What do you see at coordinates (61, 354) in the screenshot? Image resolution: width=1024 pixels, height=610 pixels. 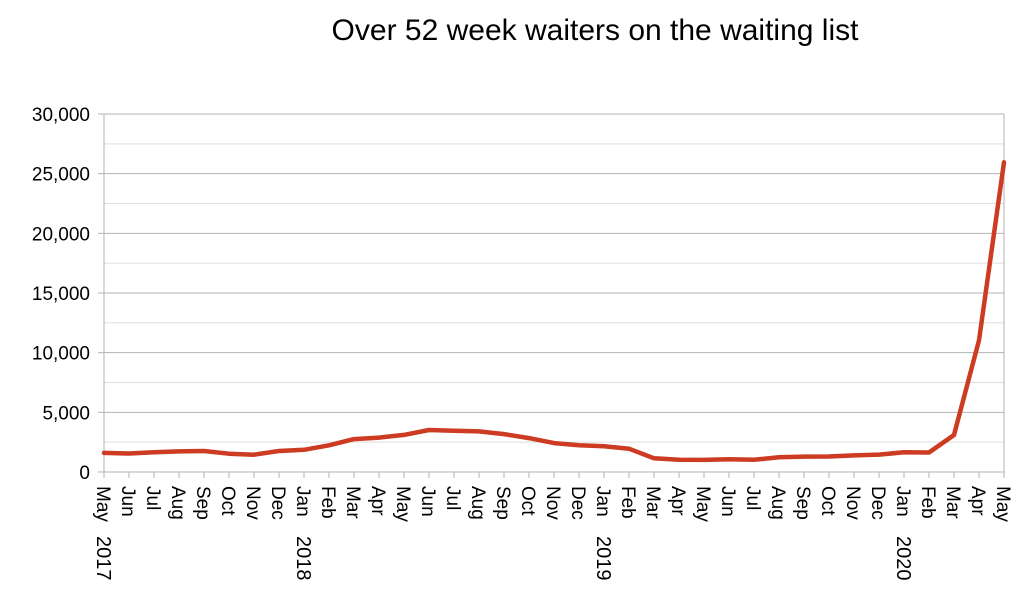 I see `y-tick-label: 10,000` at bounding box center [61, 354].